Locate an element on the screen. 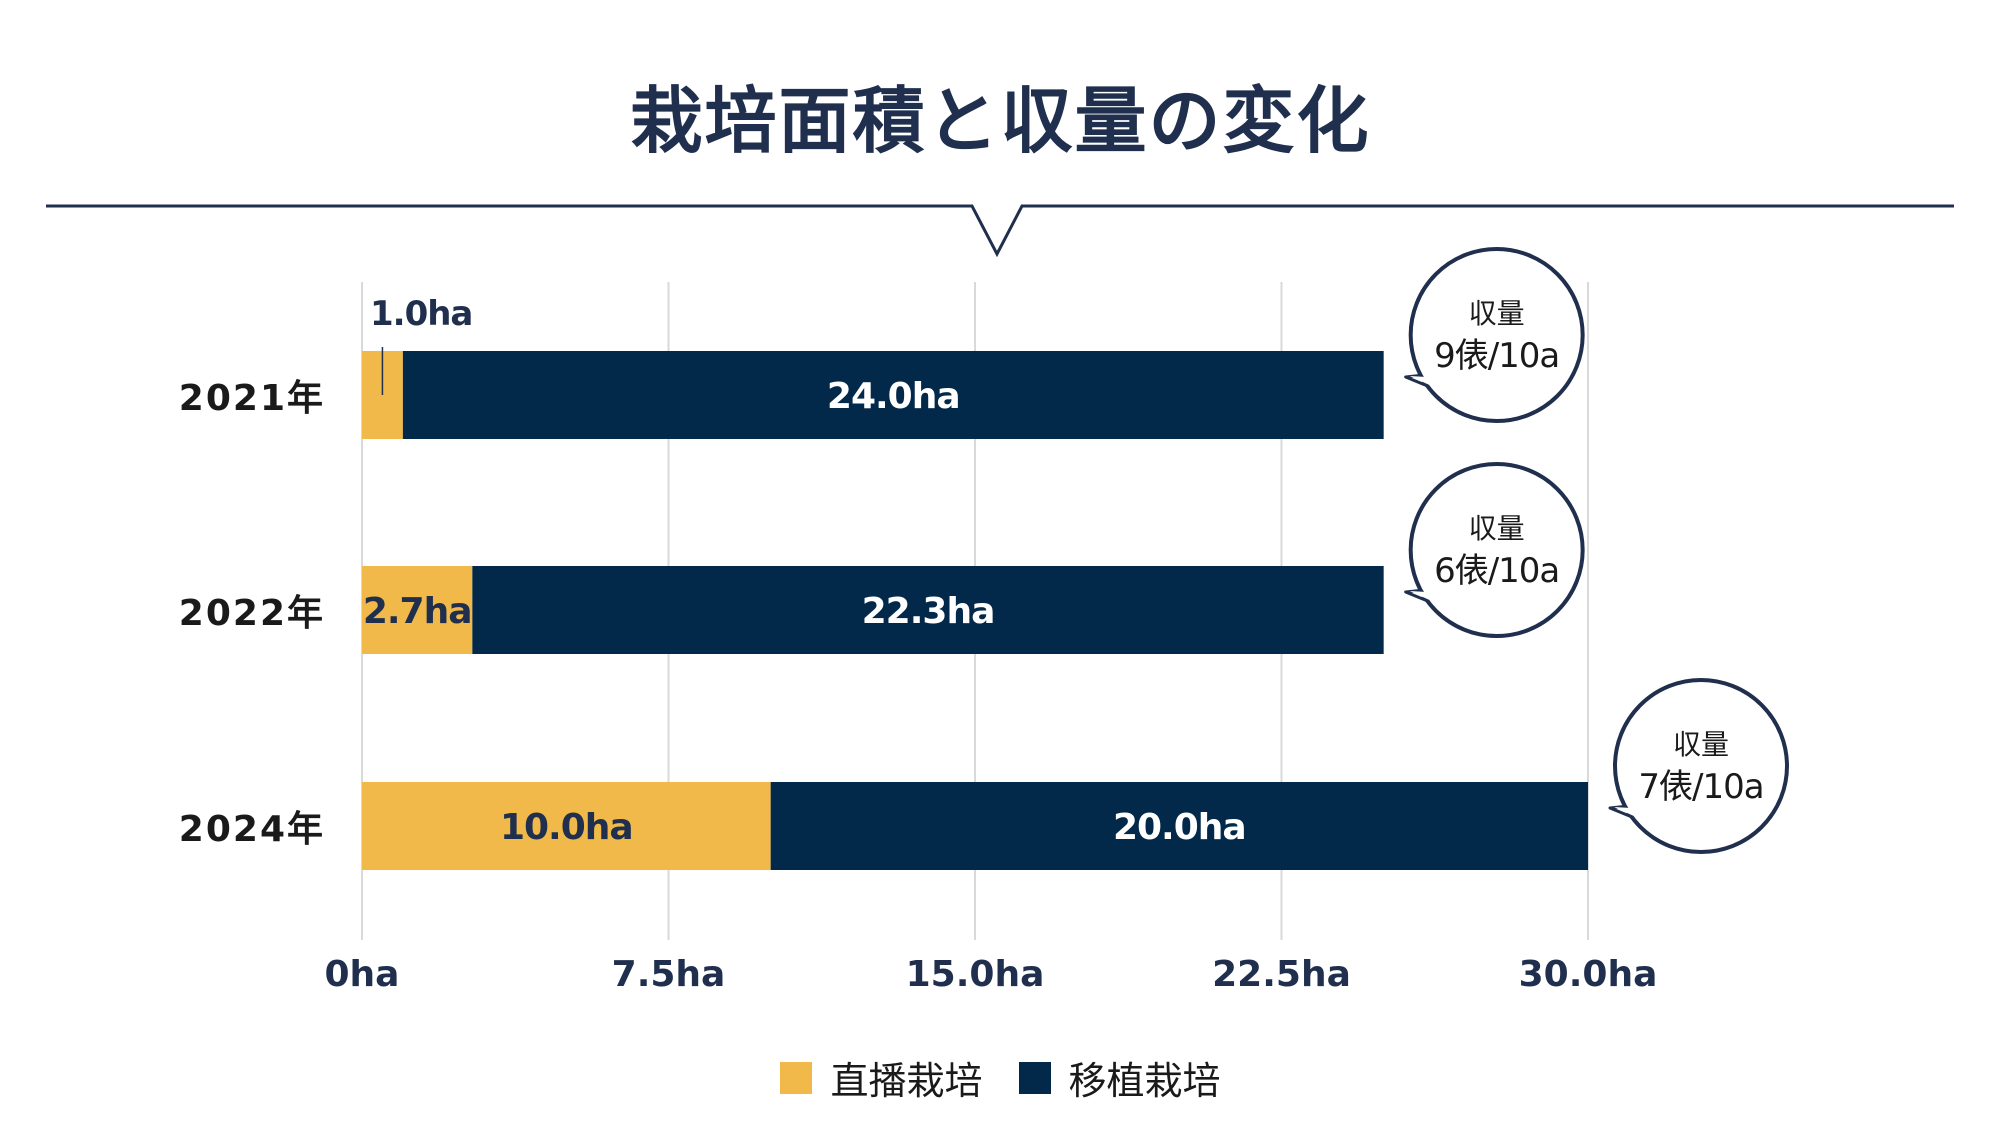 This screenshot has width=2001, height=1142. bubble-line2: 9俵/10a is located at coordinates (1496, 356).